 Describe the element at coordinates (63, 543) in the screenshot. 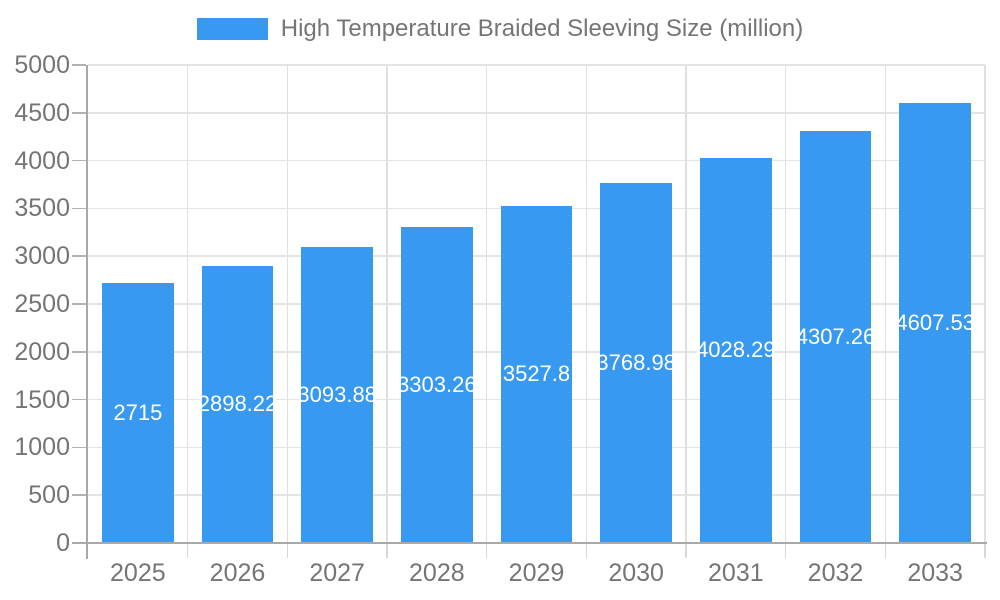

I see `y-tick-label: 0` at that location.